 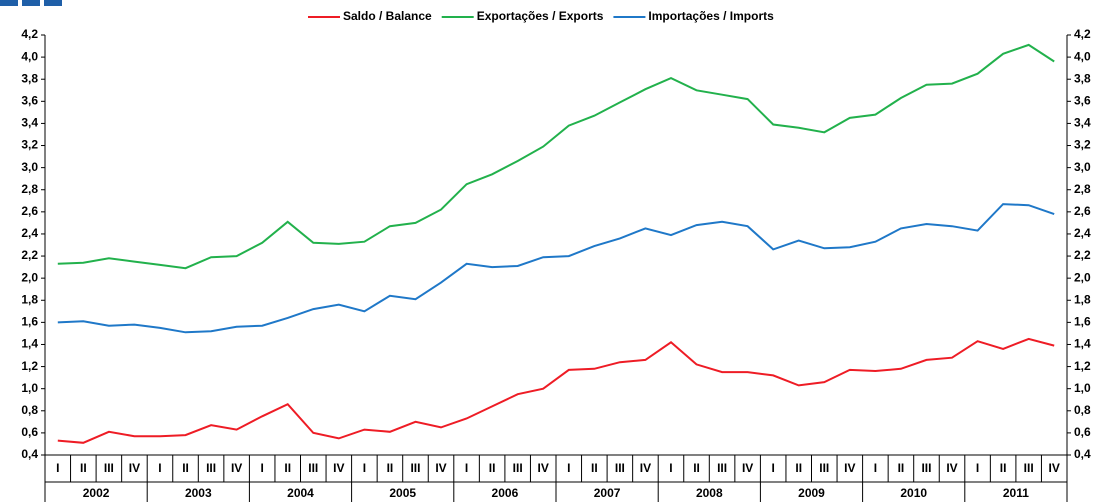 I want to click on y-tick-label: 1,6, so click(x=29, y=322).